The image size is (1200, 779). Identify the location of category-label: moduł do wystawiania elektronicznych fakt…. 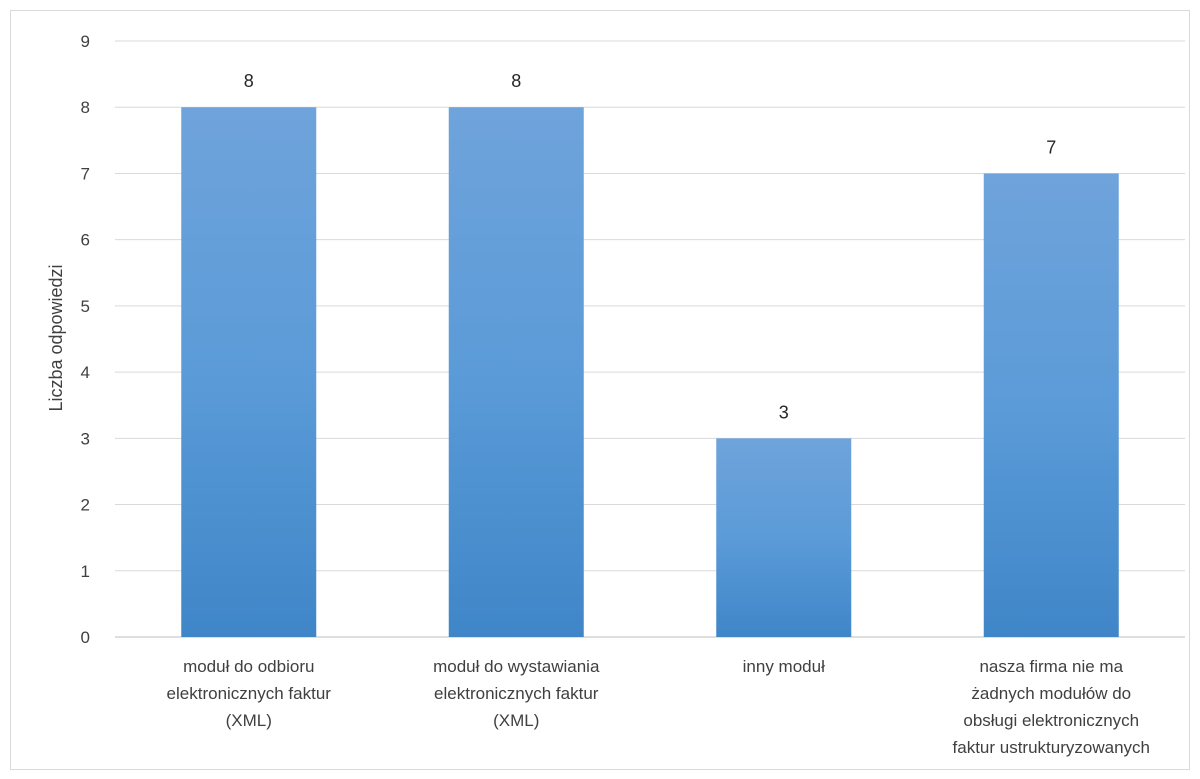
(516, 693).